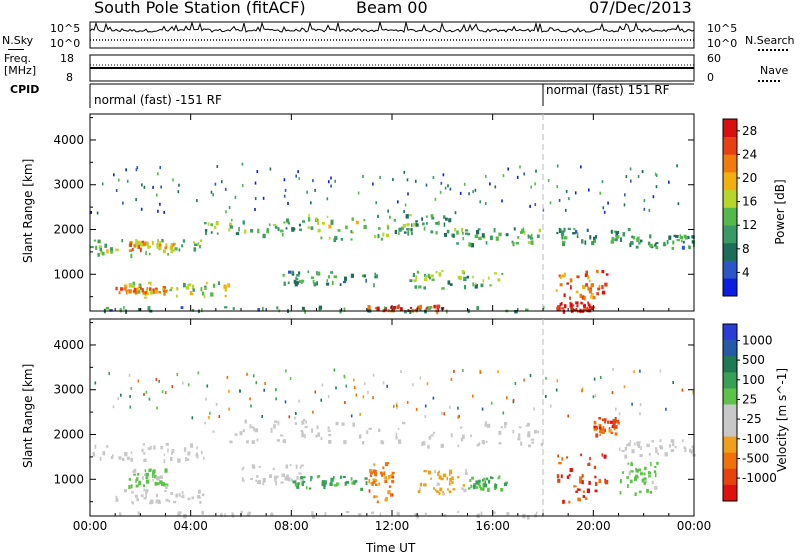 This screenshot has width=800, height=555. Describe the element at coordinates (730, 477) in the screenshot. I see `velocity-colorbar-swatch` at that location.